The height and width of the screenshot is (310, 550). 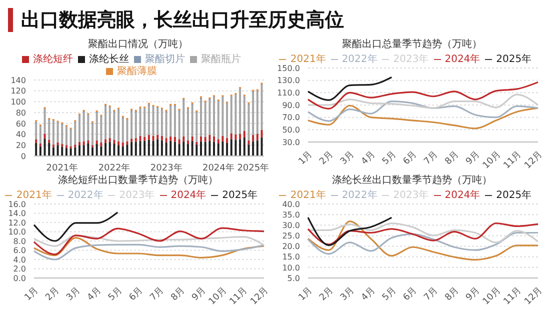 What do you see at coordinates (17, 232) in the screenshot?
I see `y-tick-label: 10.0` at bounding box center [17, 232].